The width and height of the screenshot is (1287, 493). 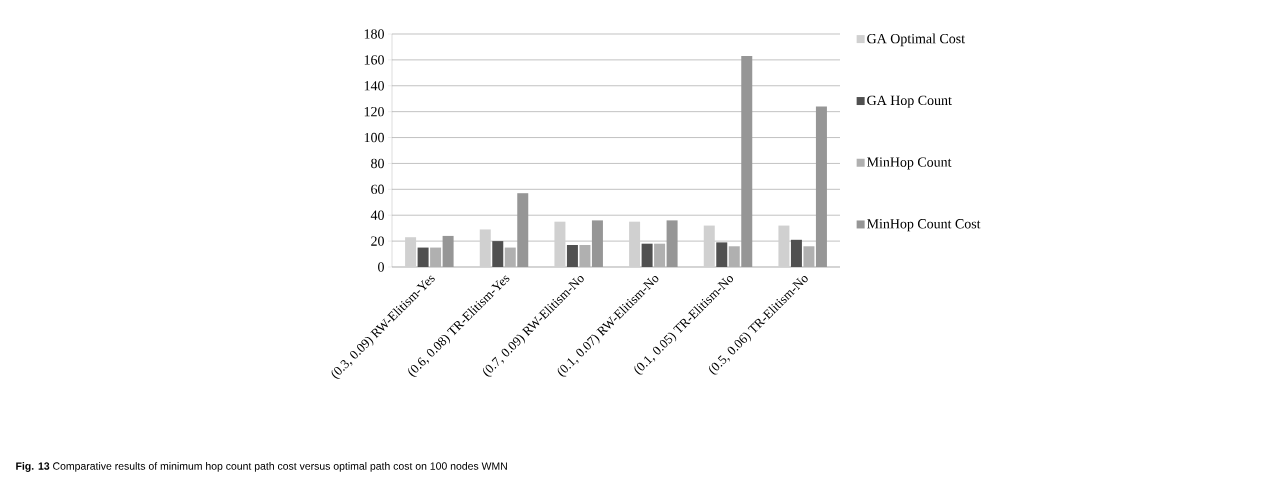 I want to click on legend-label: GA Hop Count, so click(x=909, y=101).